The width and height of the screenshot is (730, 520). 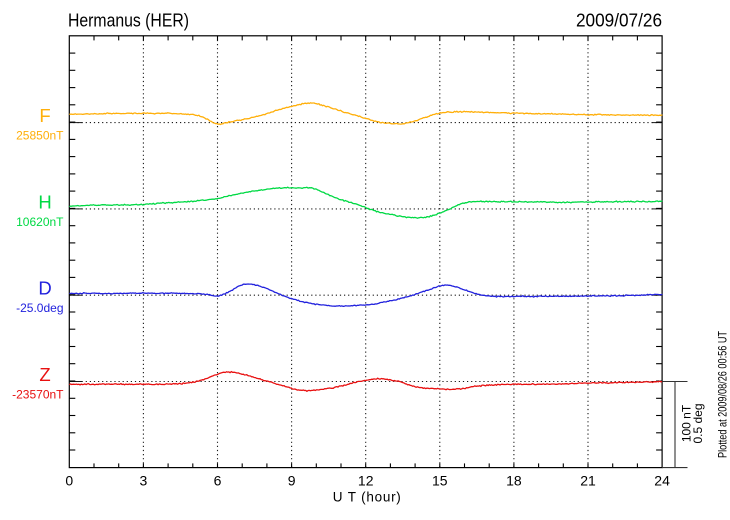 I want to click on svg-text: 12, so click(x=366, y=481).